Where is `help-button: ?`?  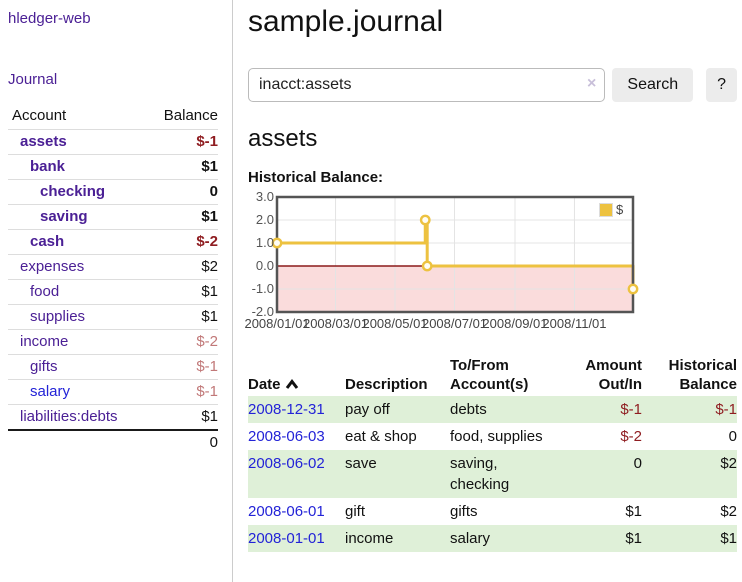
help-button: ? is located at coordinates (721, 85).